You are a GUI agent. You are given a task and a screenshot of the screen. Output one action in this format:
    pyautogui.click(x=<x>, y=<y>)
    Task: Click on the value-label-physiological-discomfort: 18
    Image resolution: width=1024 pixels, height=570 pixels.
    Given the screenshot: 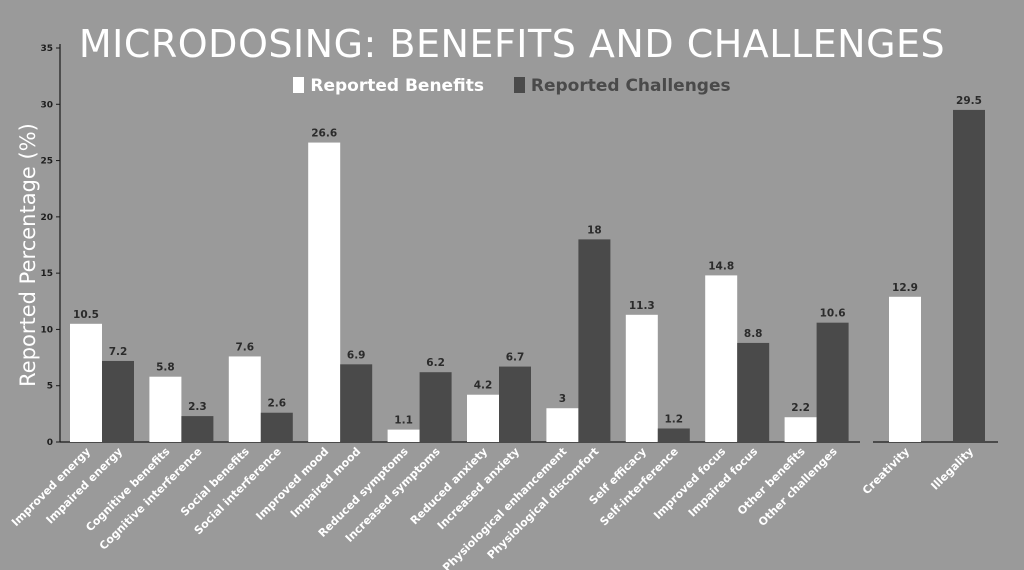 What is the action you would take?
    pyautogui.click(x=594, y=230)
    